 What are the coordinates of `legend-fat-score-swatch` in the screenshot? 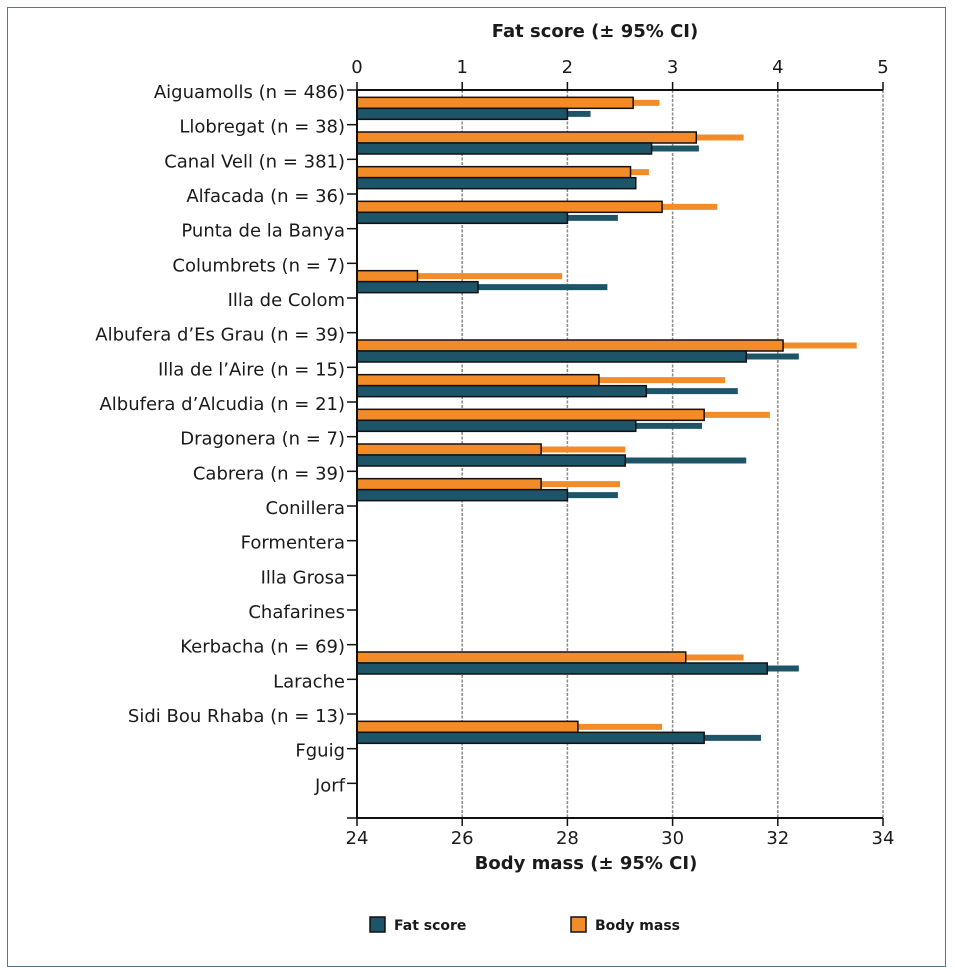 It's located at (377, 924).